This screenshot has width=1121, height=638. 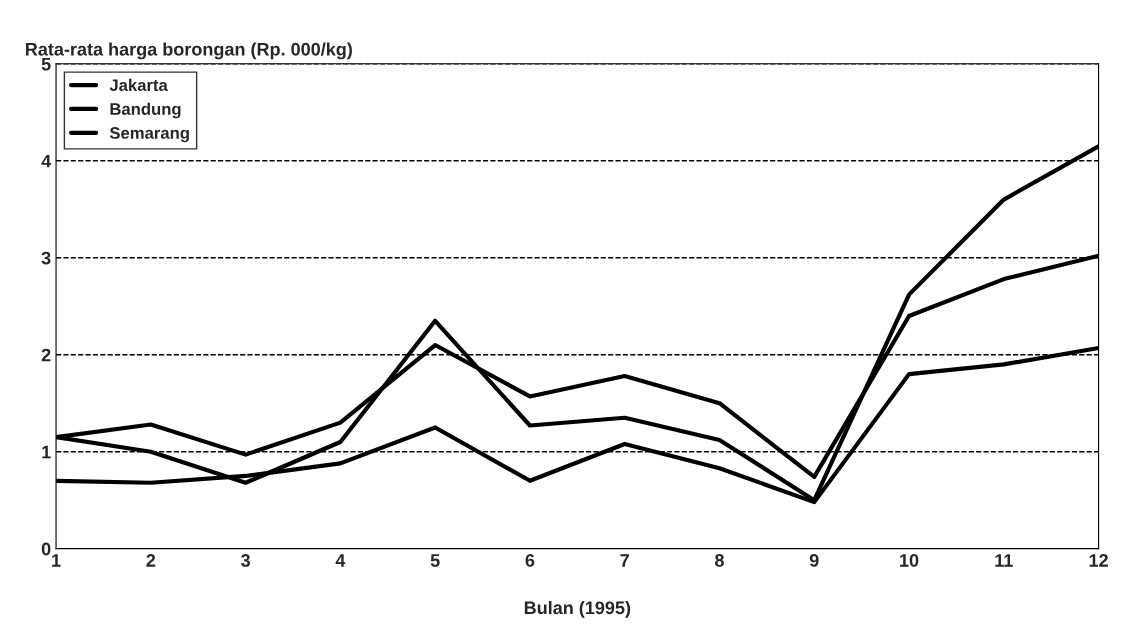 What do you see at coordinates (340, 560) in the screenshot?
I see `x-tick-label: 4` at bounding box center [340, 560].